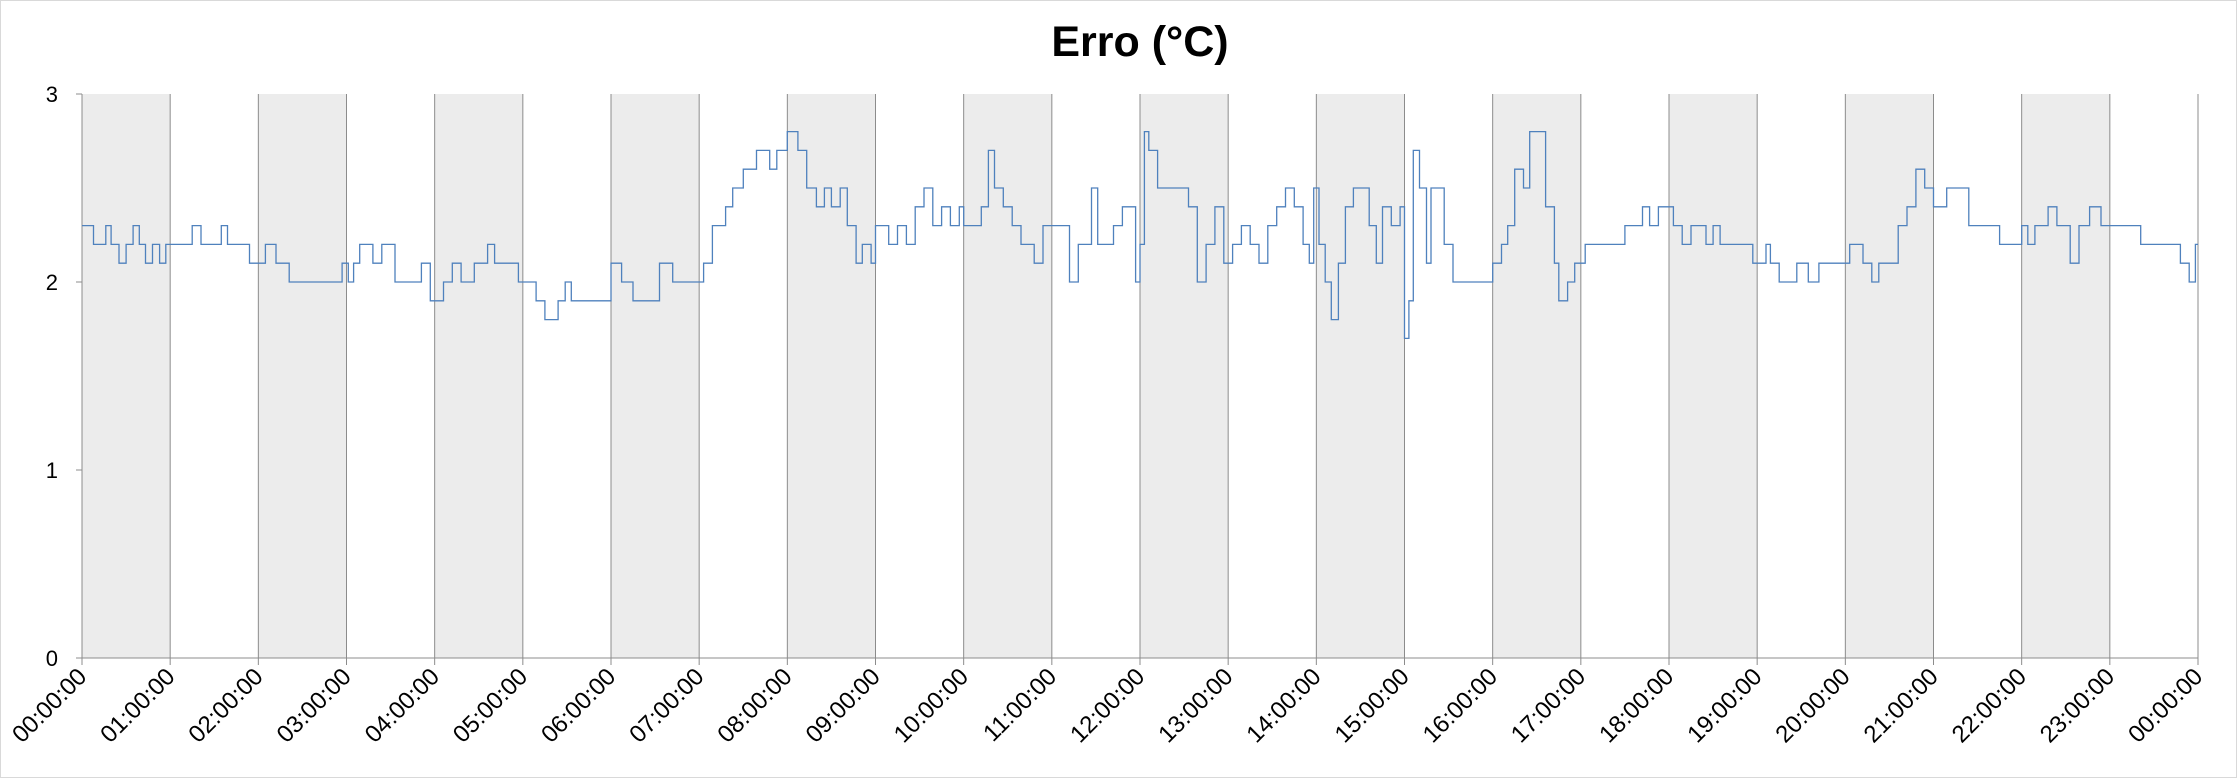 Image resolution: width=2237 pixels, height=778 pixels. Describe the element at coordinates (52, 282) in the screenshot. I see `y-tick-label: 2` at that location.